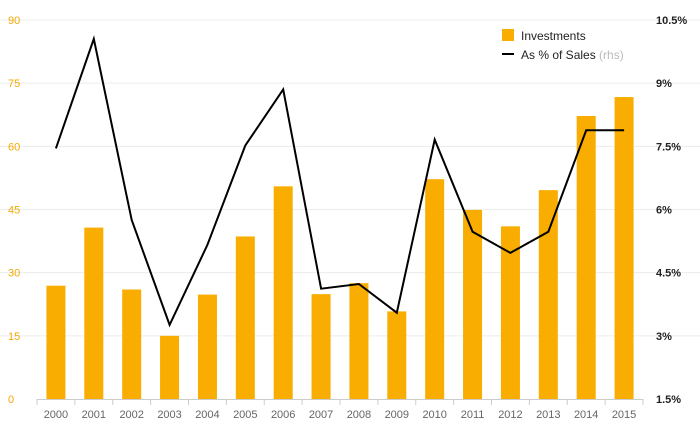 Image resolution: width=700 pixels, height=433 pixels. I want to click on x-tick-label-2011: 2011, so click(473, 415).